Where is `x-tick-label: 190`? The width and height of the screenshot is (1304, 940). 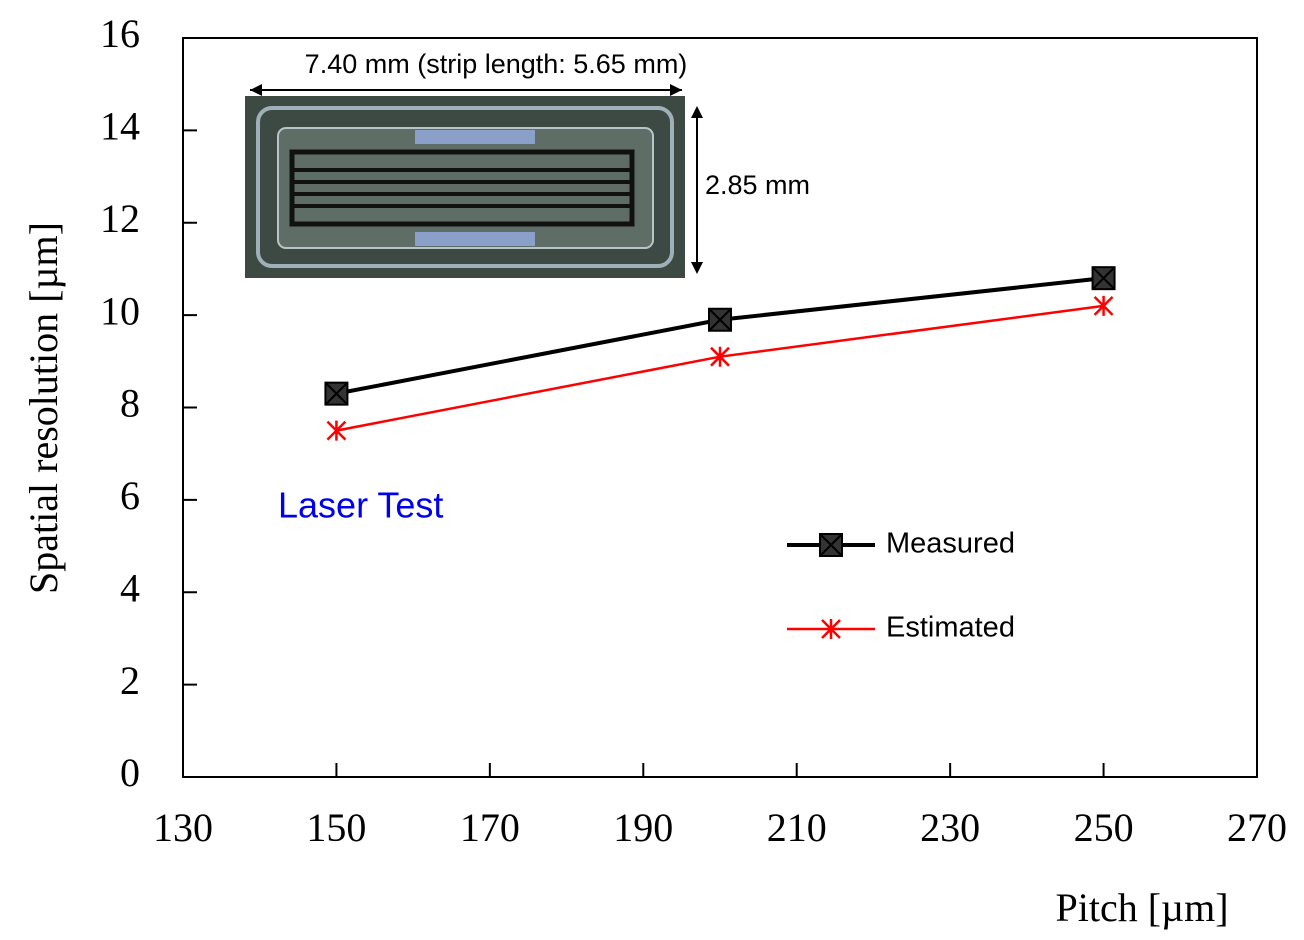 x-tick-label: 190 is located at coordinates (643, 827).